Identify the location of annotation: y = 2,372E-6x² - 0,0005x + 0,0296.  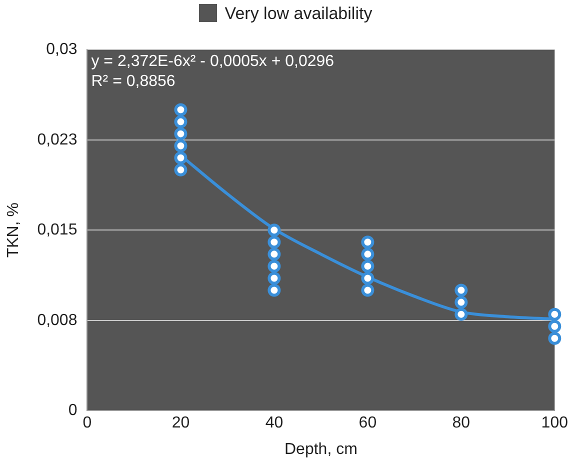
(212, 61).